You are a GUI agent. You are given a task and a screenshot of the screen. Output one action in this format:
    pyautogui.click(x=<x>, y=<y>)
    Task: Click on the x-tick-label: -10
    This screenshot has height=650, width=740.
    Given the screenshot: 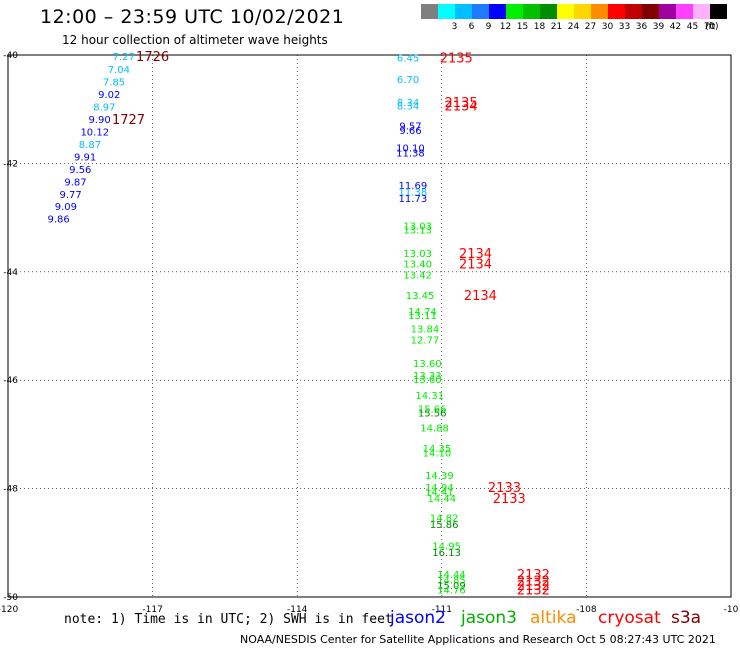 What is the action you would take?
    pyautogui.click(x=731, y=610)
    